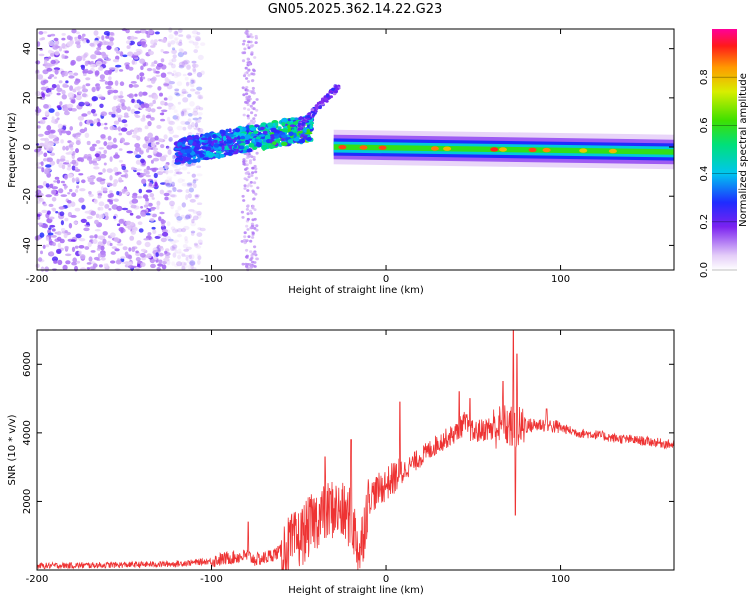 The height and width of the screenshot is (604, 750). What do you see at coordinates (27, 245) in the screenshot?
I see `tick-label: -40` at bounding box center [27, 245].